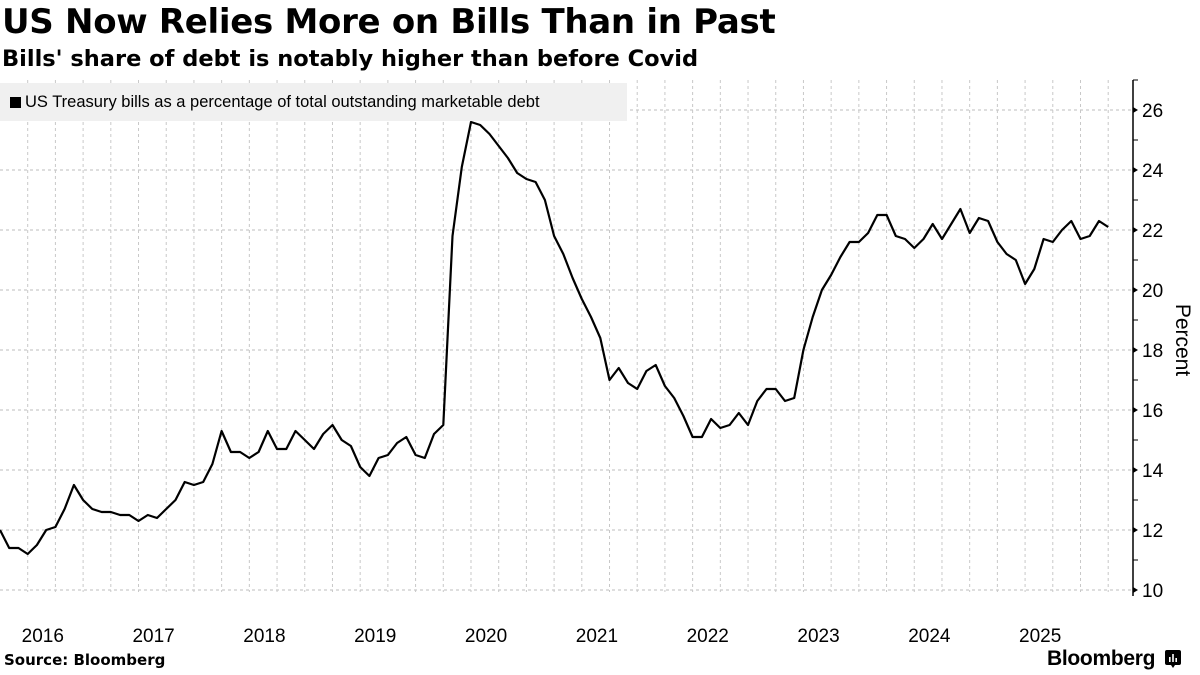 This screenshot has height=675, width=1200. I want to click on brand-name: Bloomberg, so click(1101, 658).